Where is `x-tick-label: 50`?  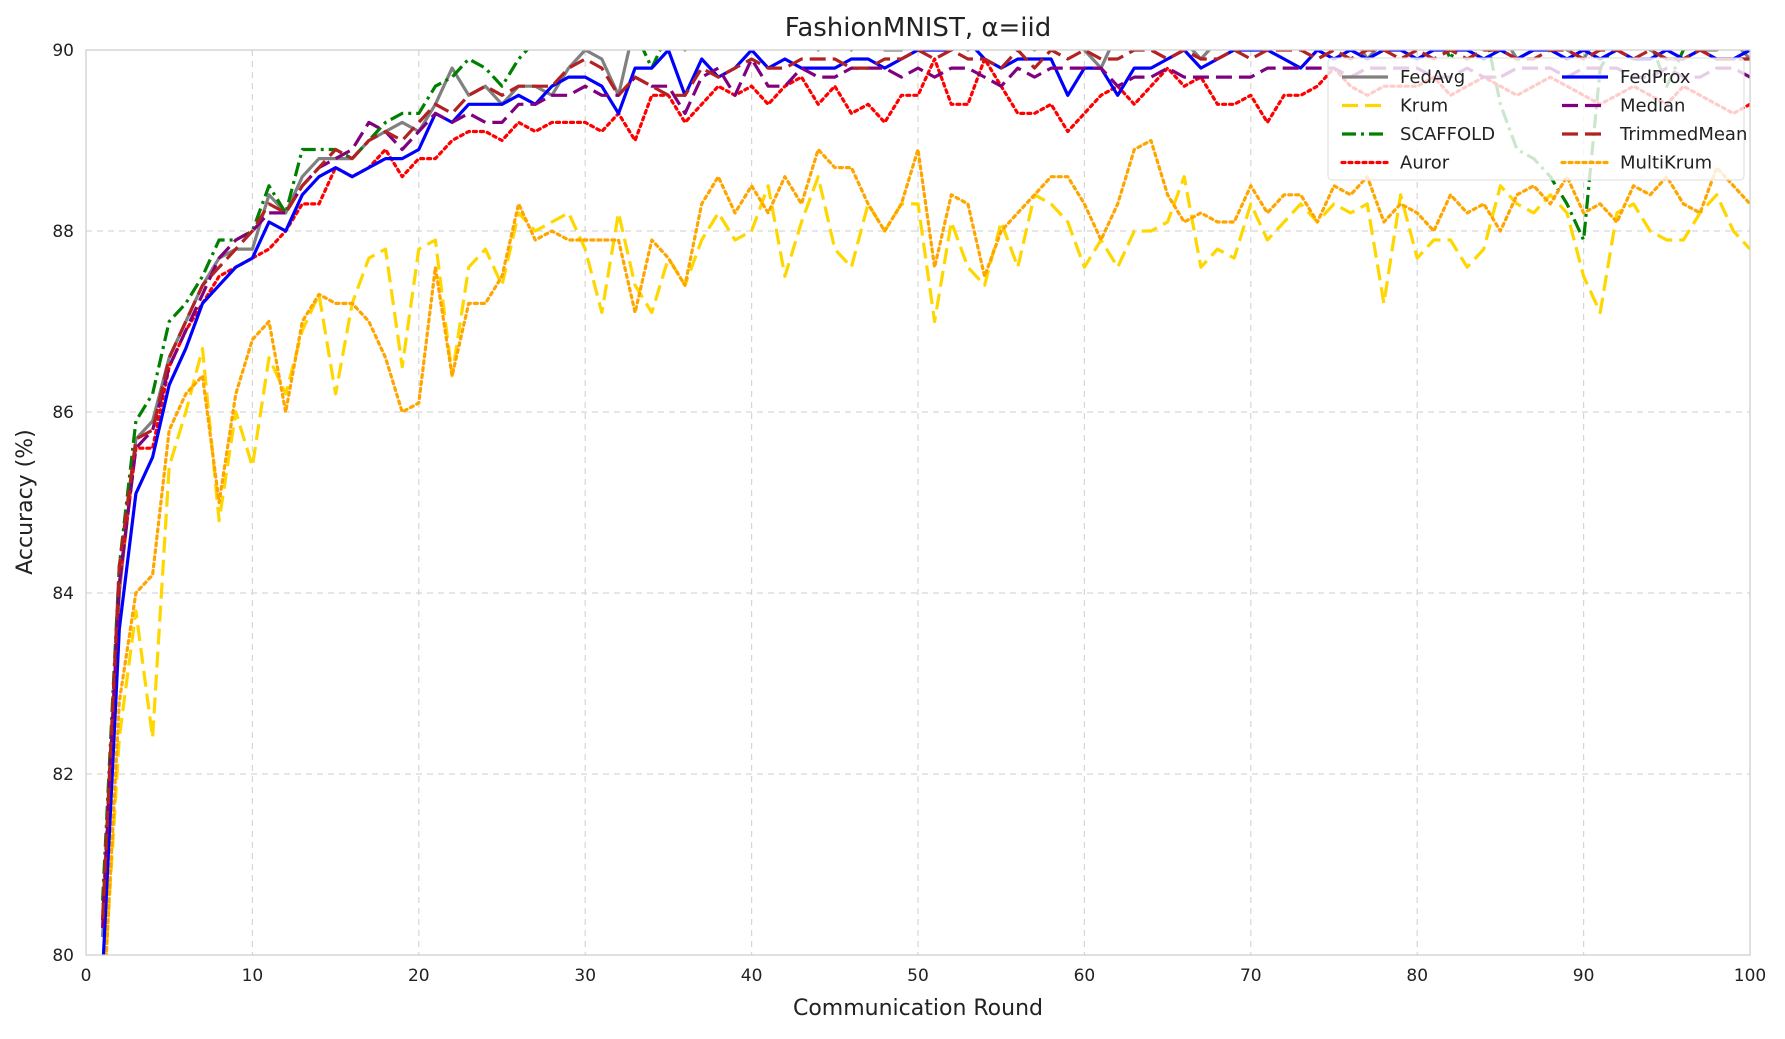
x-tick-label: 50 is located at coordinates (918, 976).